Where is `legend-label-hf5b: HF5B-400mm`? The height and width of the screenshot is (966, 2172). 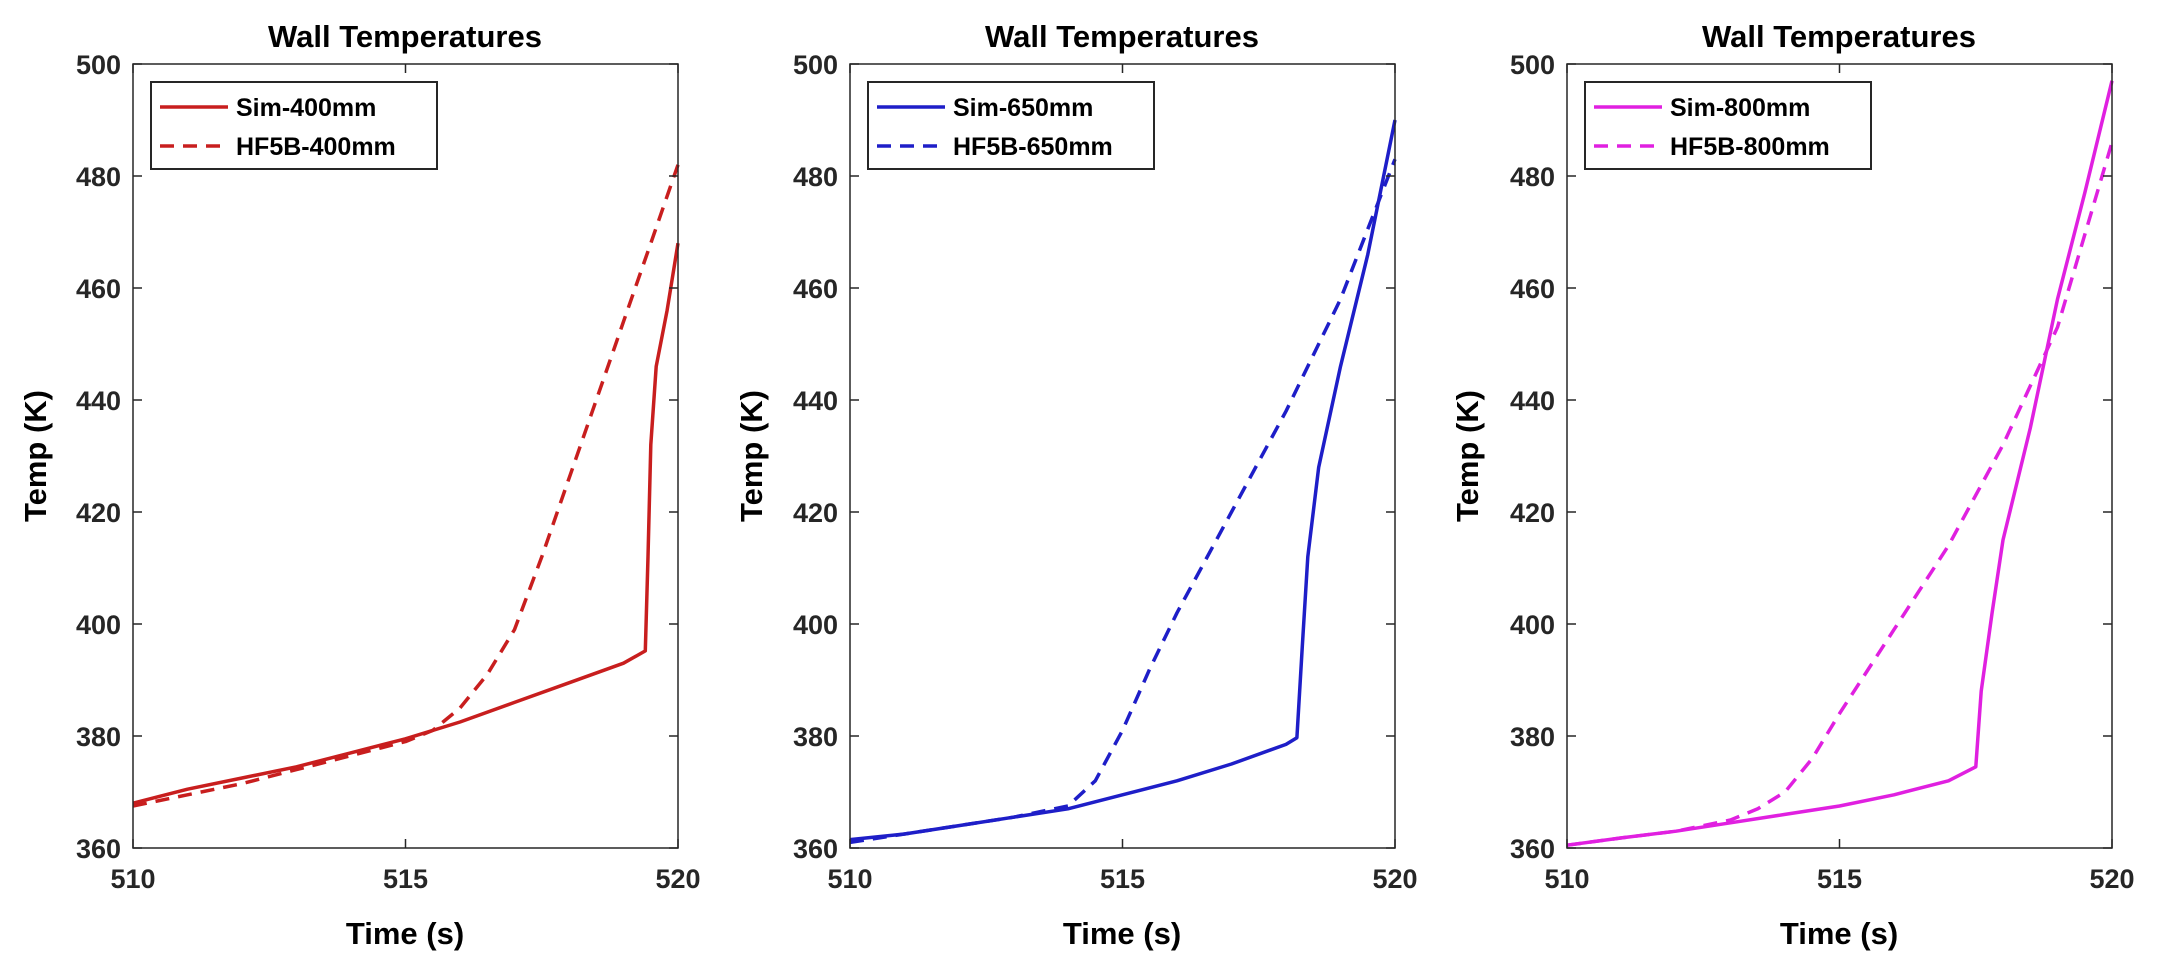 legend-label-hf5b: HF5B-400mm is located at coordinates (316, 147).